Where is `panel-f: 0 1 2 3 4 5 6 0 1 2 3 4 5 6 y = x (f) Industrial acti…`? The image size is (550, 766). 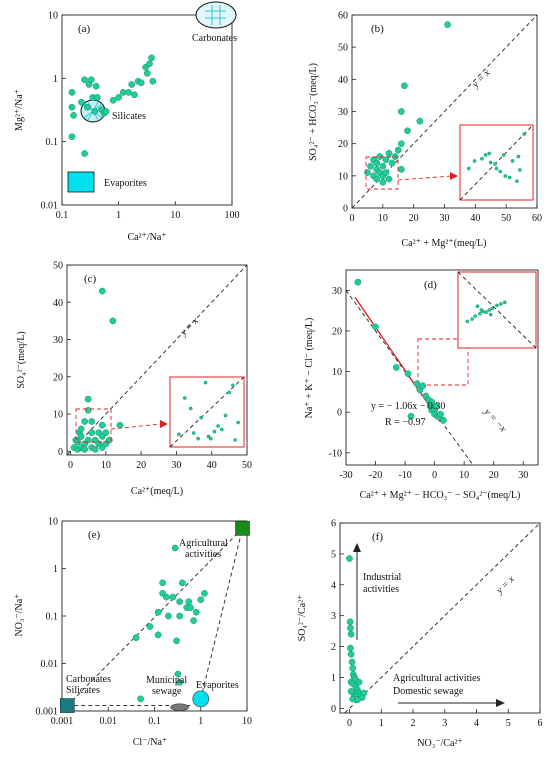 panel-f: 0 1 2 3 4 5 6 0 1 2 3 4 5 6 y = x (f) Industrial acti… is located at coordinates (420, 634).